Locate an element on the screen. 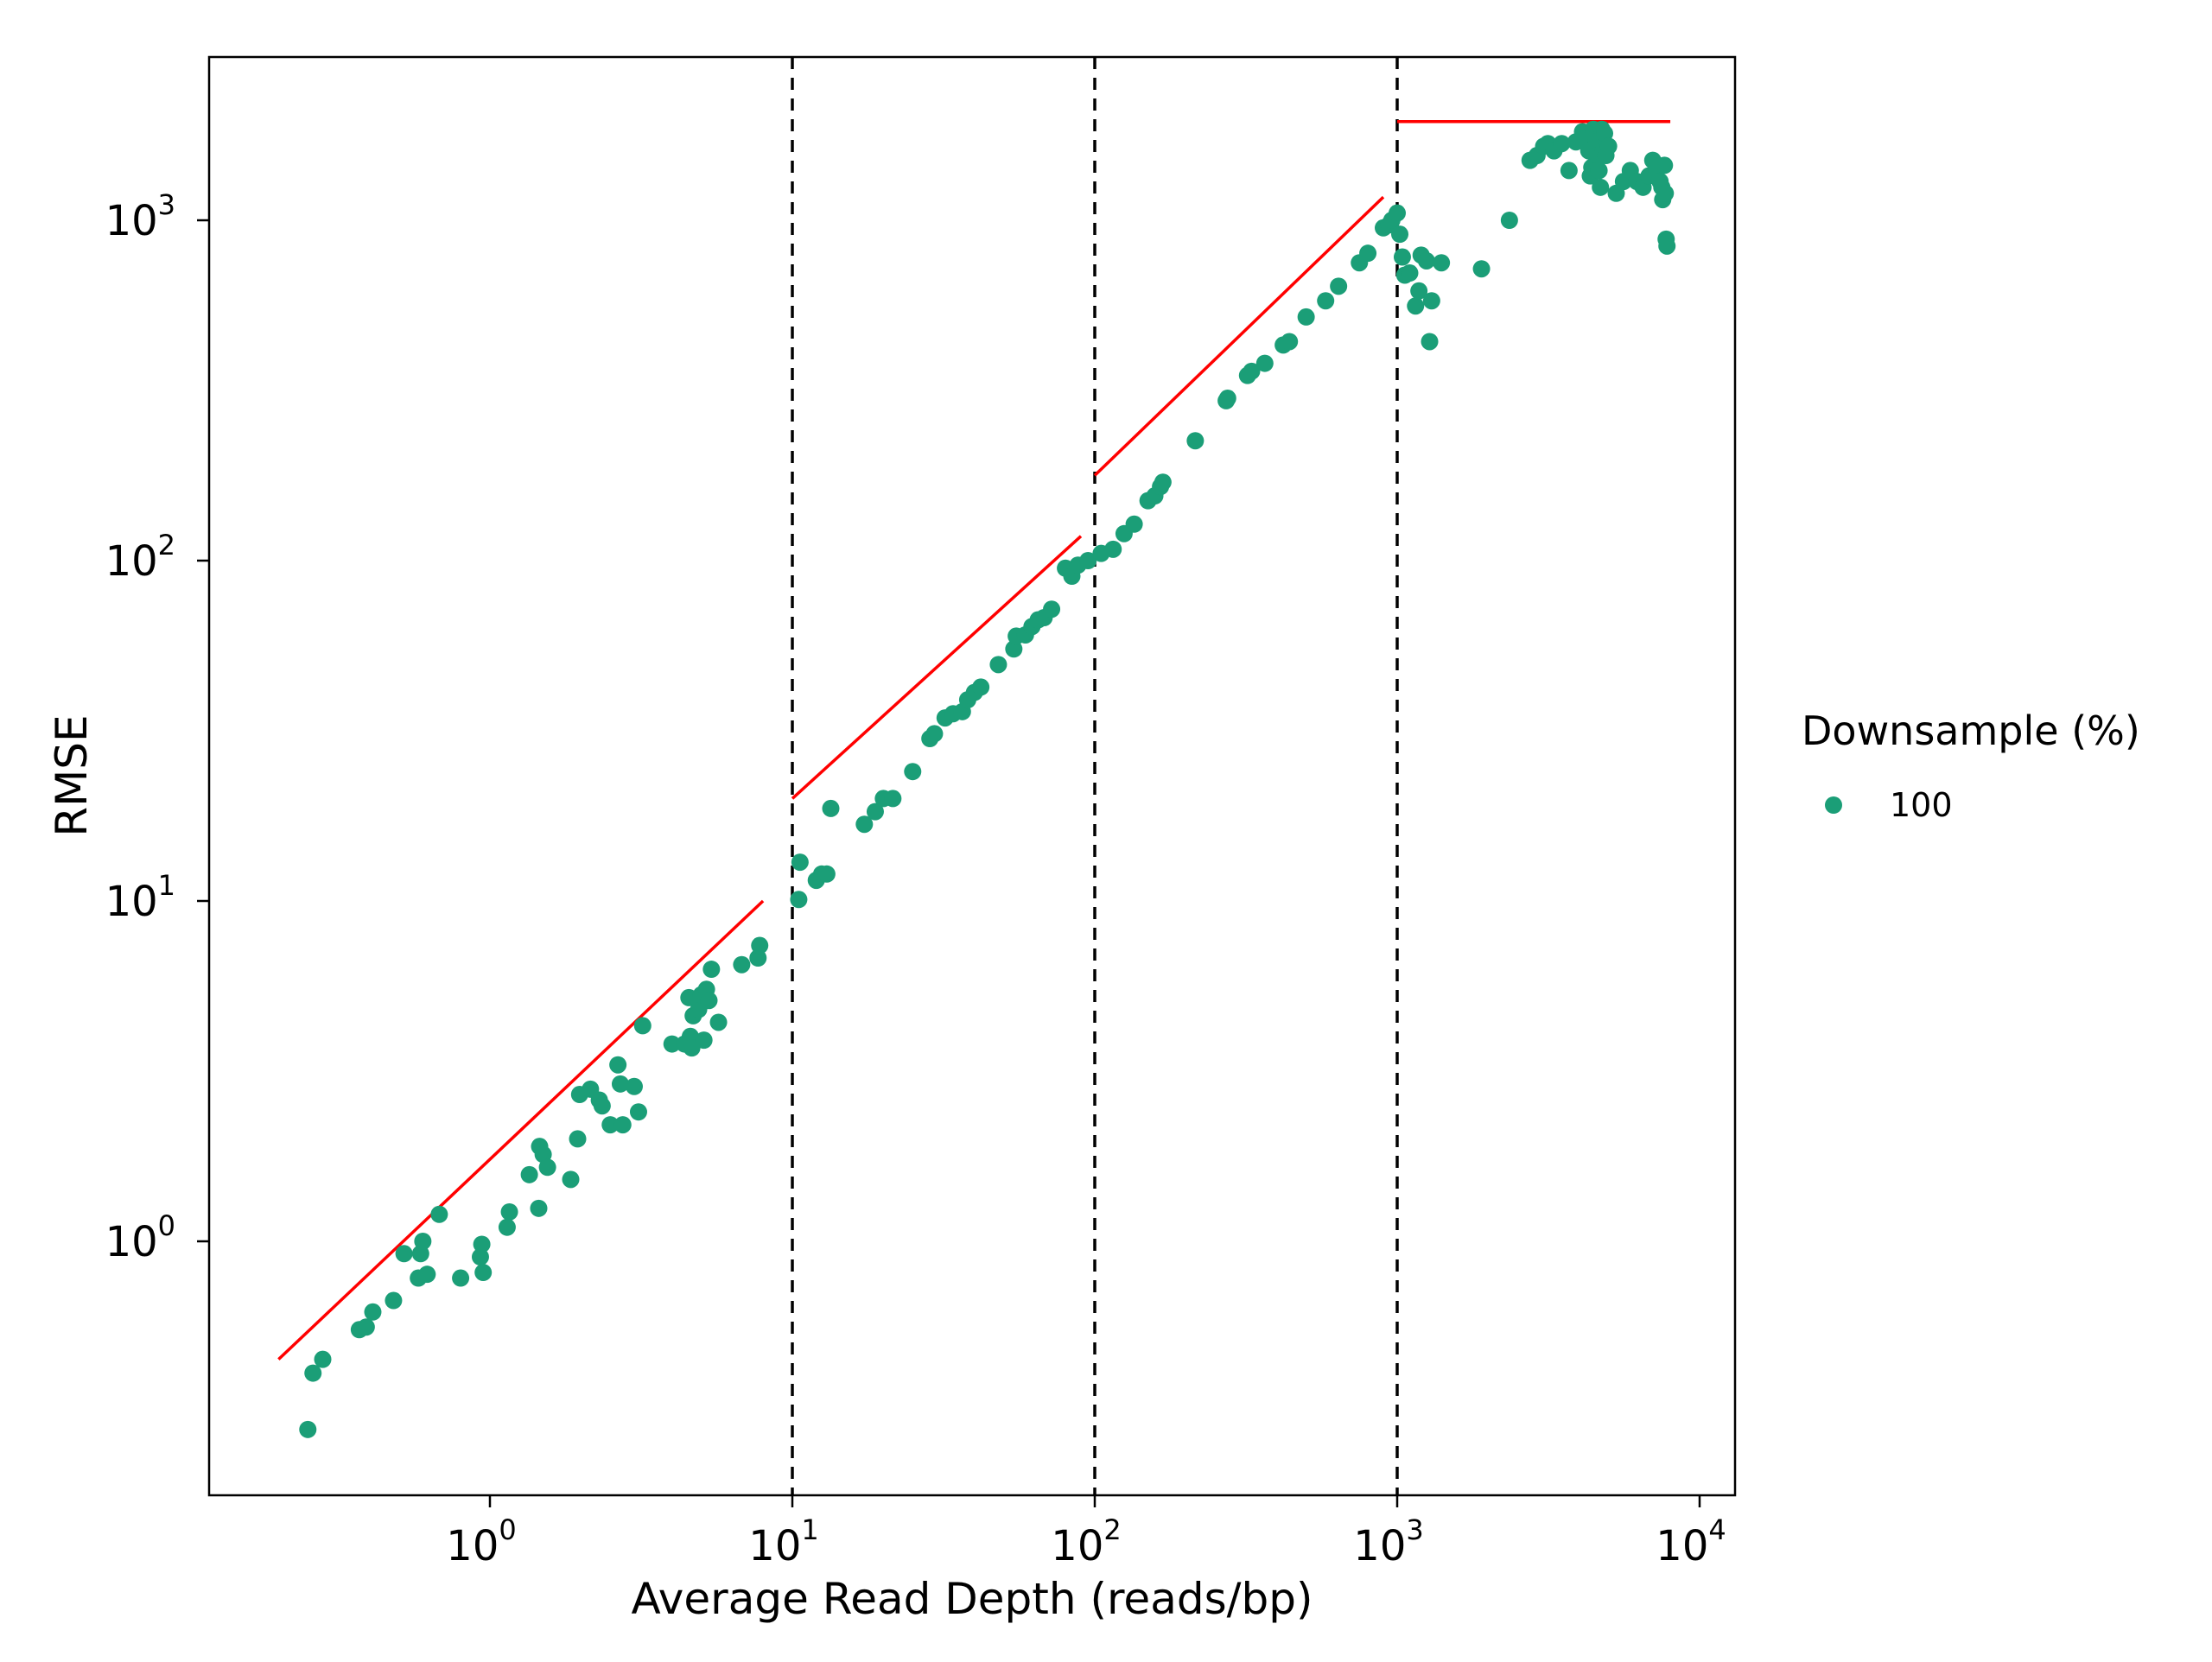  x-tick-exponent: 1 is located at coordinates (809, 1529).